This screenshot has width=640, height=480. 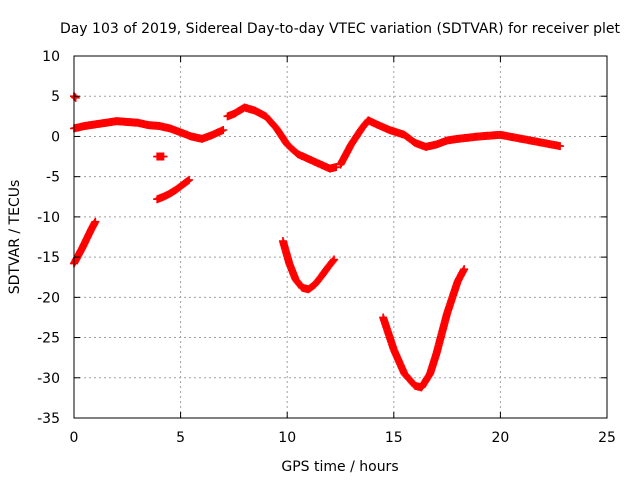 I want to click on y-tick-label: -15, so click(x=48, y=258).